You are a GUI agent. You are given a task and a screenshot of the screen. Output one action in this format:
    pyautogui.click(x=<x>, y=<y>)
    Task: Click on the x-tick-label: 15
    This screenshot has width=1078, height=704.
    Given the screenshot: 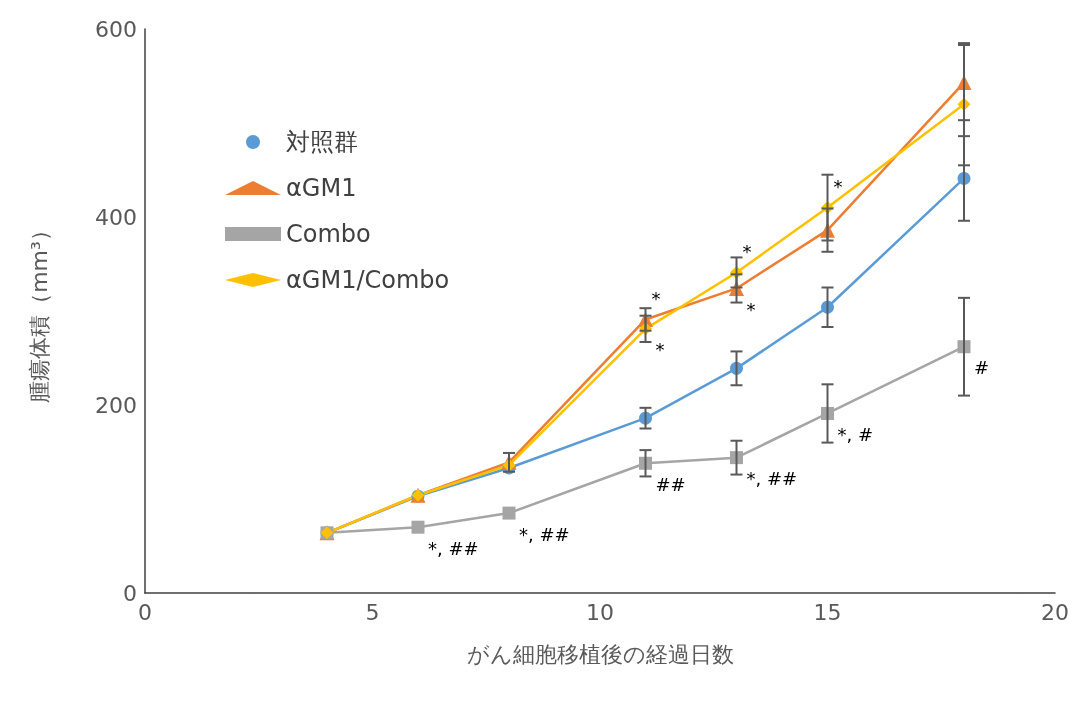 What is the action you would take?
    pyautogui.click(x=827, y=612)
    